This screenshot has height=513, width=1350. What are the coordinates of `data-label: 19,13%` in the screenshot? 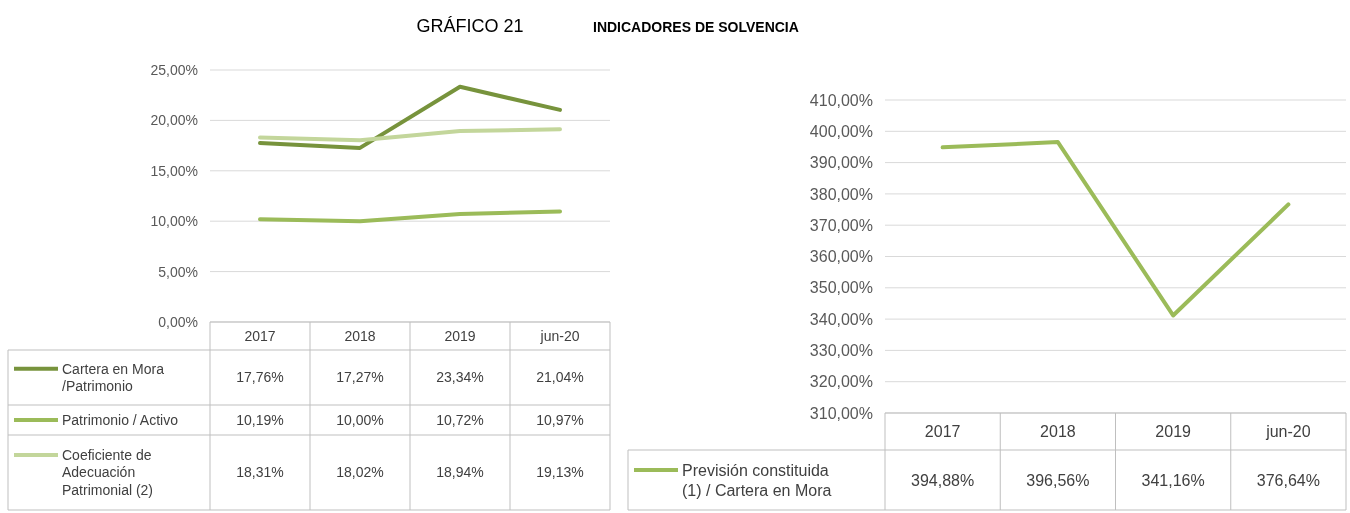 It's located at (560, 472).